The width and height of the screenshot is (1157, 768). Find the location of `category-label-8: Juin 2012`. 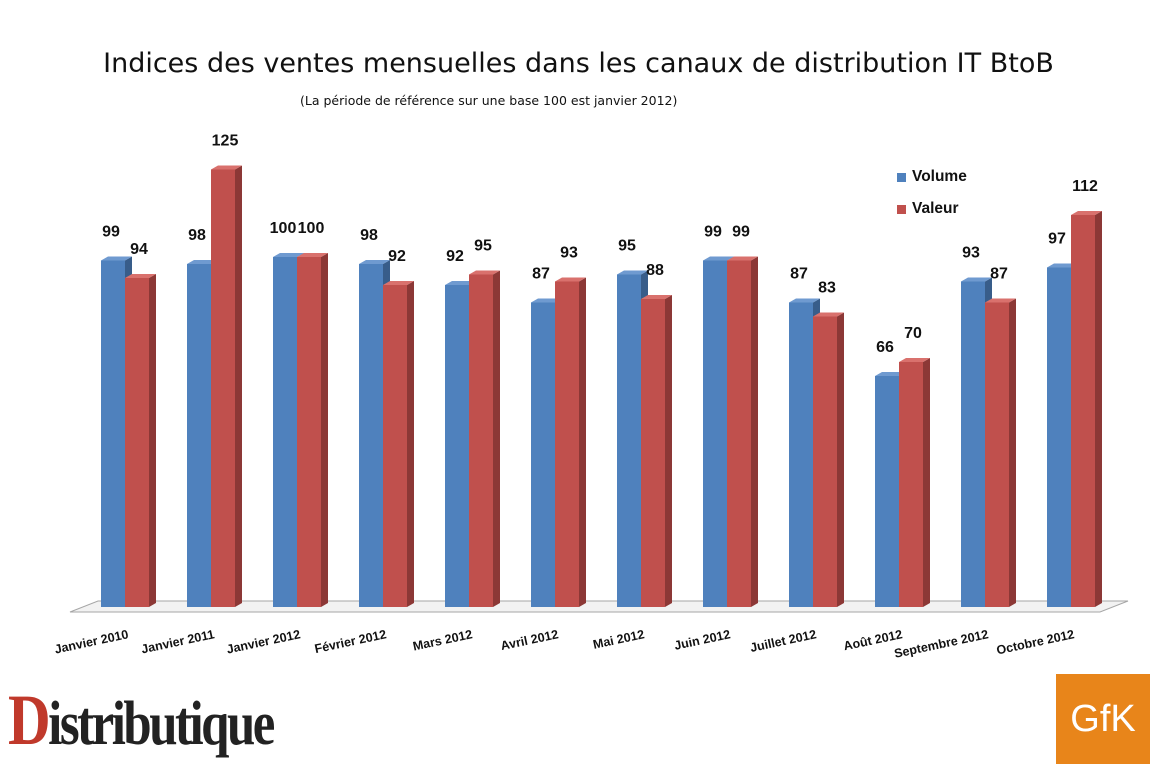

category-label-8: Juin 2012 is located at coordinates (702, 640).